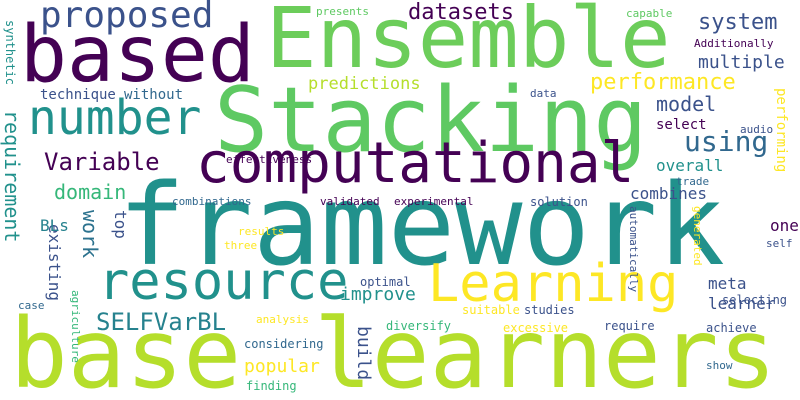 The height and width of the screenshot is (400, 800). What do you see at coordinates (342, 11) in the screenshot?
I see `word-presents: presents` at bounding box center [342, 11].